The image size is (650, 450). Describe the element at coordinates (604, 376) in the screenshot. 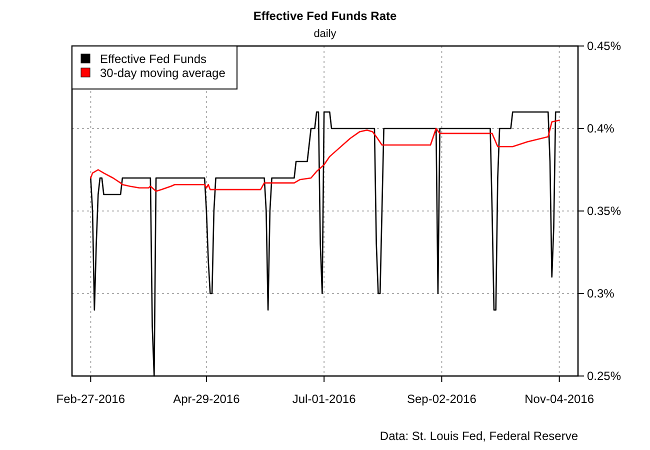

I see `y-tick-label: 0.25%` at that location.